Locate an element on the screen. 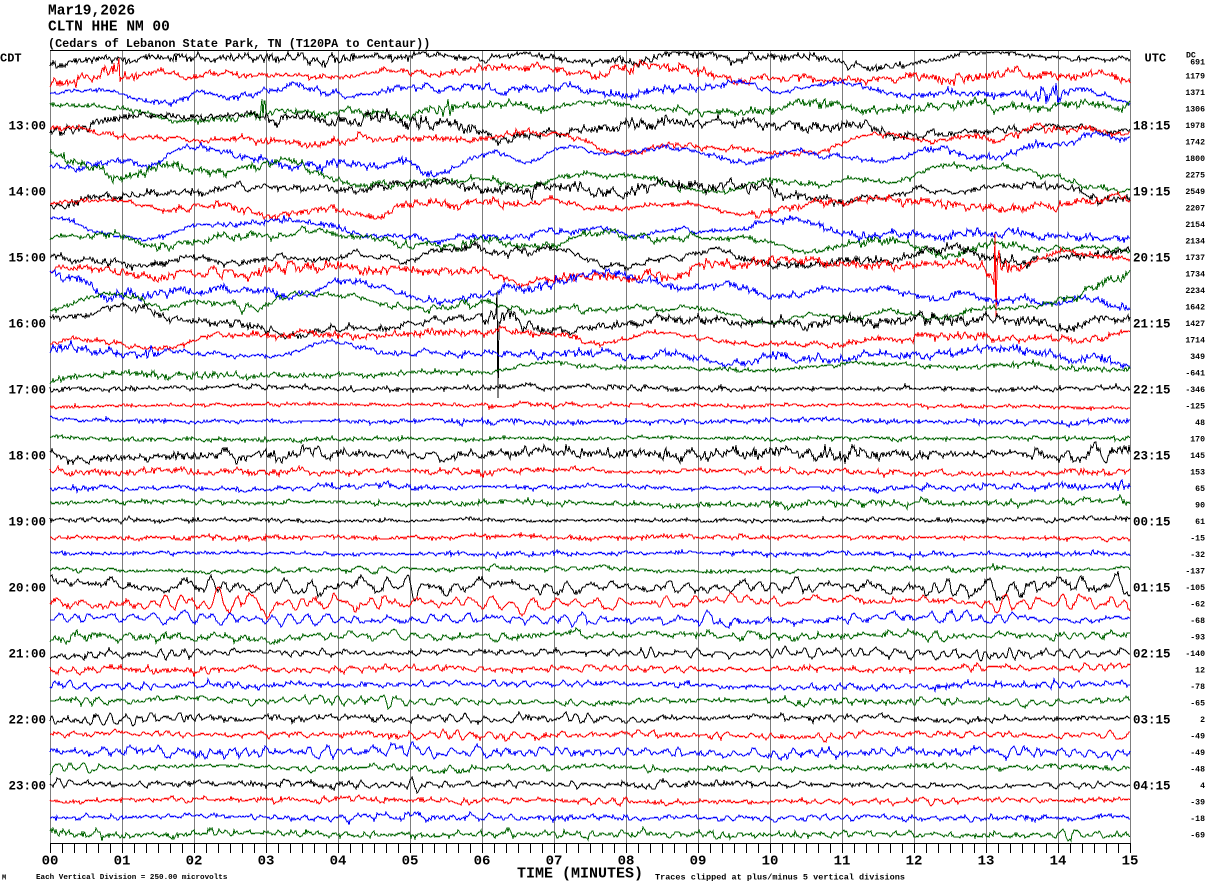 The height and width of the screenshot is (886, 1210). svg-text: 13:00 is located at coordinates (27, 127).